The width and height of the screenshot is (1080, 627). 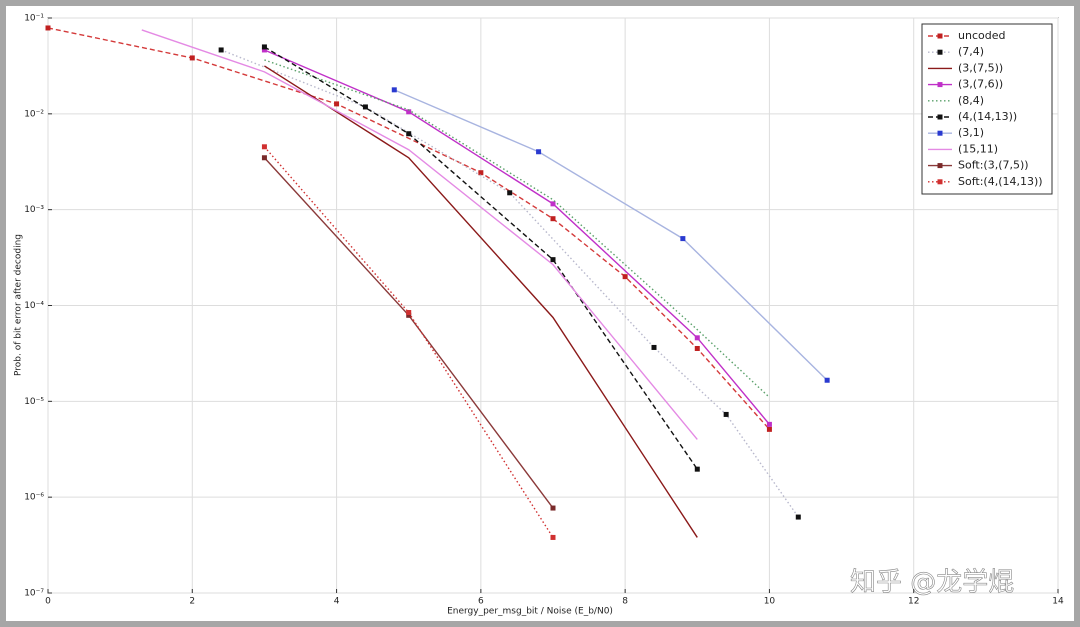 I want to click on y-tick-label: 10⁻⁴, so click(x=34, y=306).